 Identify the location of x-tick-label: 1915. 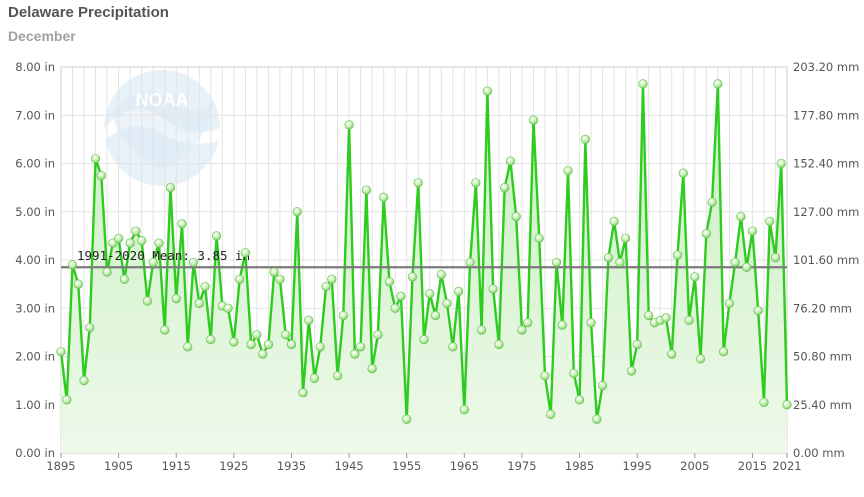
(176, 466).